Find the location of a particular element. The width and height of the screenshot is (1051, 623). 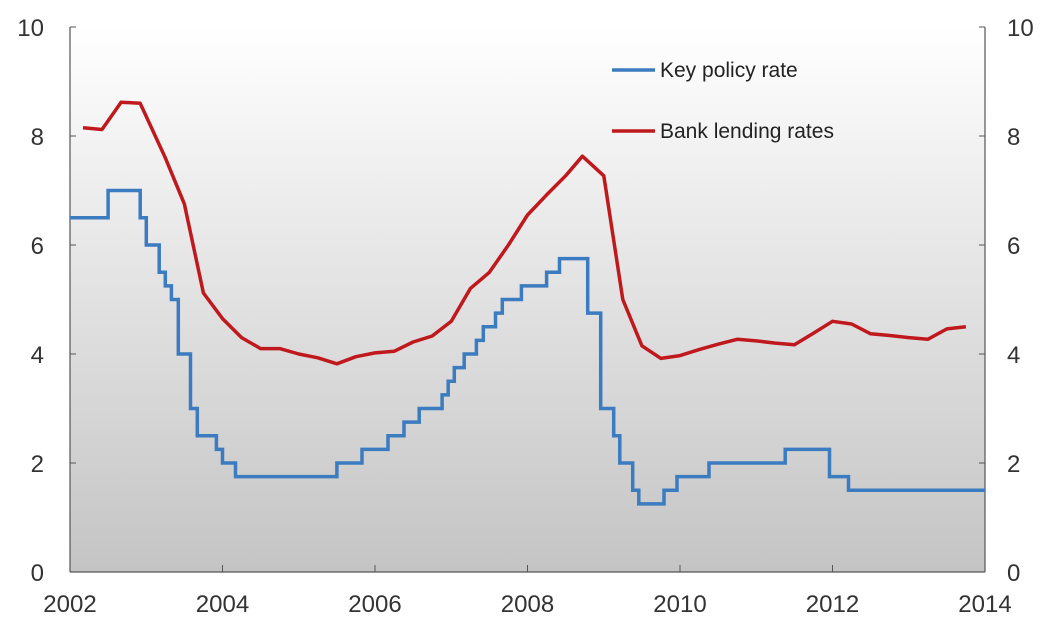

y-tick-label-left: 6 is located at coordinates (37, 246).